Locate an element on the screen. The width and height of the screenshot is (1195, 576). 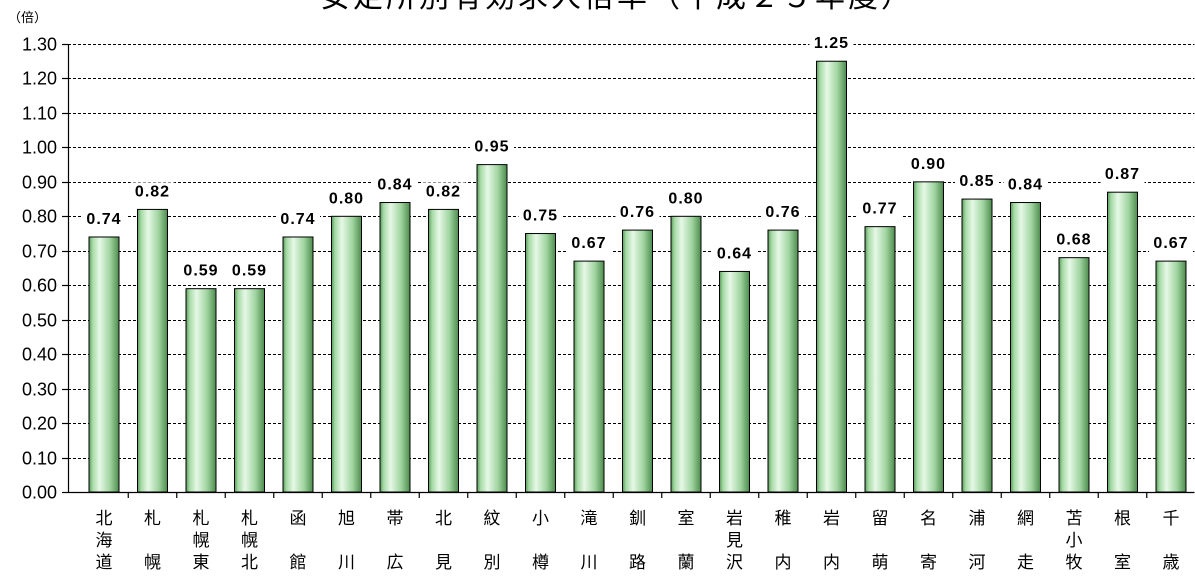
data-label: 0.90 is located at coordinates (928, 164).